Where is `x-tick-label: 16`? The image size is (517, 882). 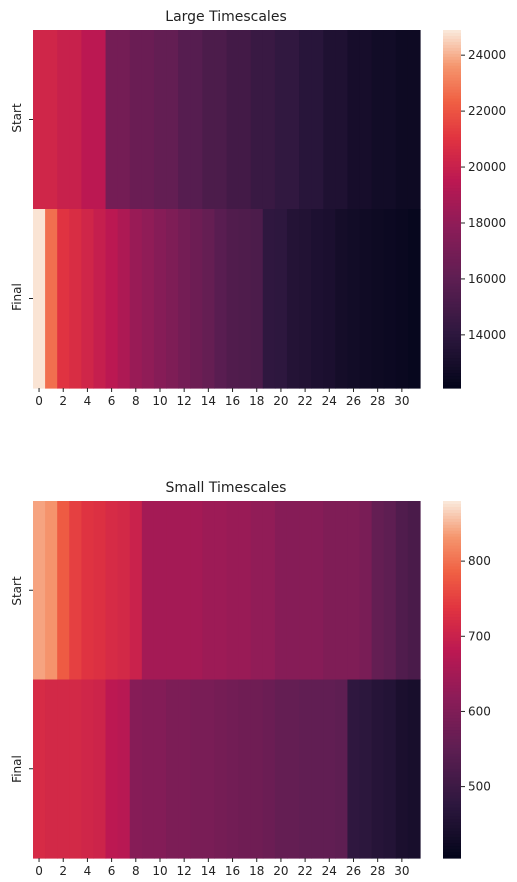
x-tick-label: 16 is located at coordinates (232, 401).